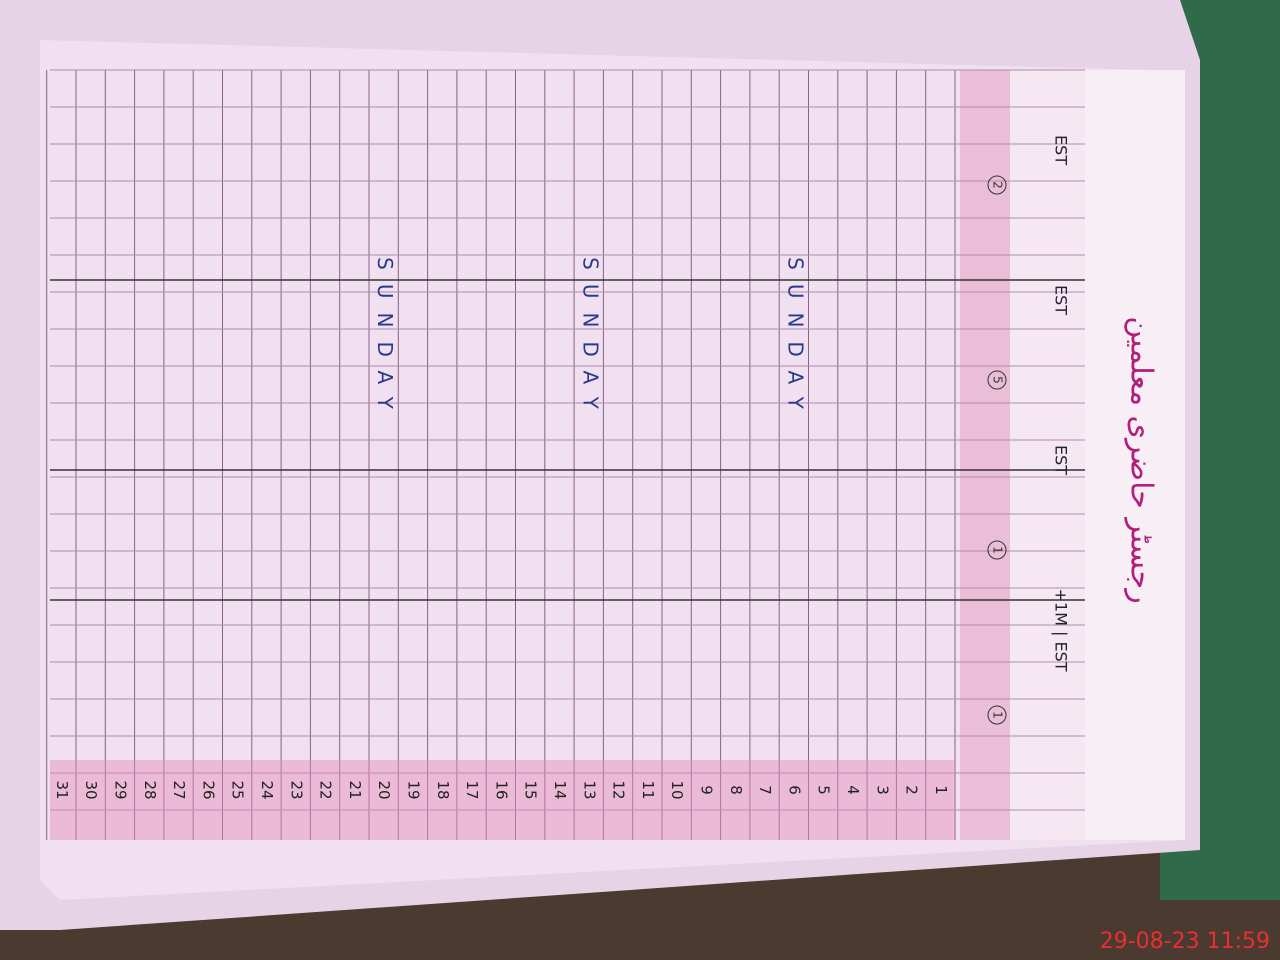  I want to click on circled-number: 2, so click(998, 185).